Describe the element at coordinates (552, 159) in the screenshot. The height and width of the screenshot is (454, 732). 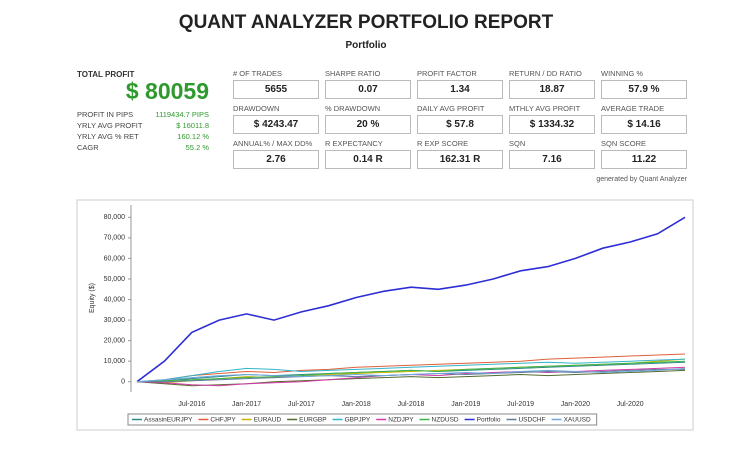
I see `stat-value: 7.16` at that location.